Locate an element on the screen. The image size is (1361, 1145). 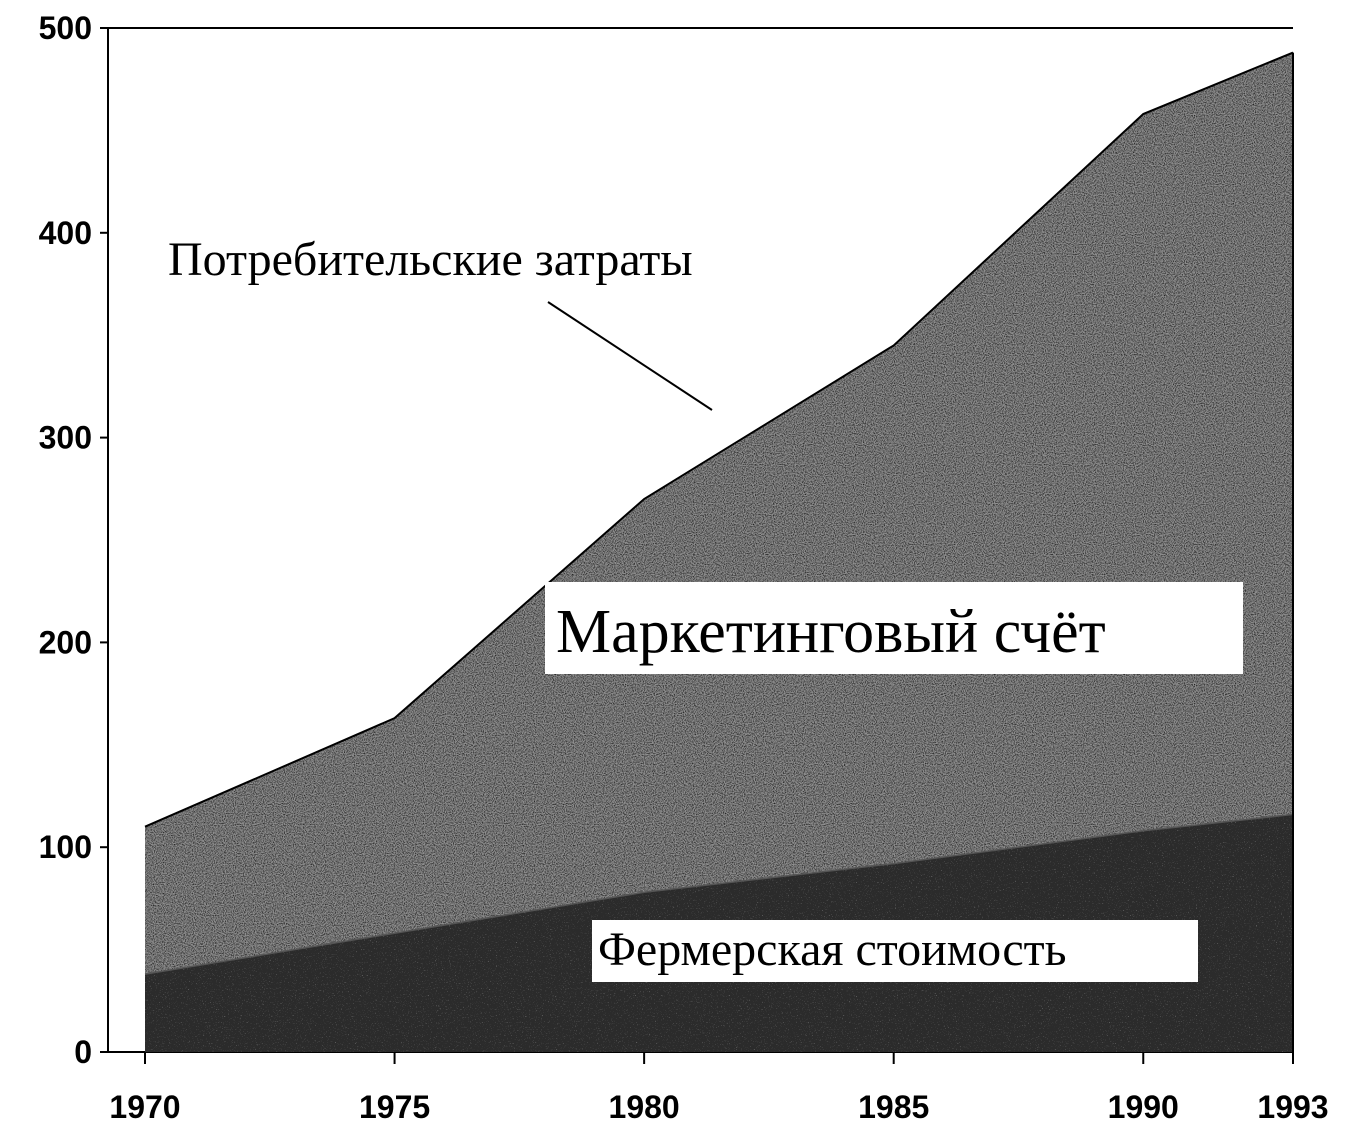
x-tick-label: 1985 is located at coordinates (893, 1107).